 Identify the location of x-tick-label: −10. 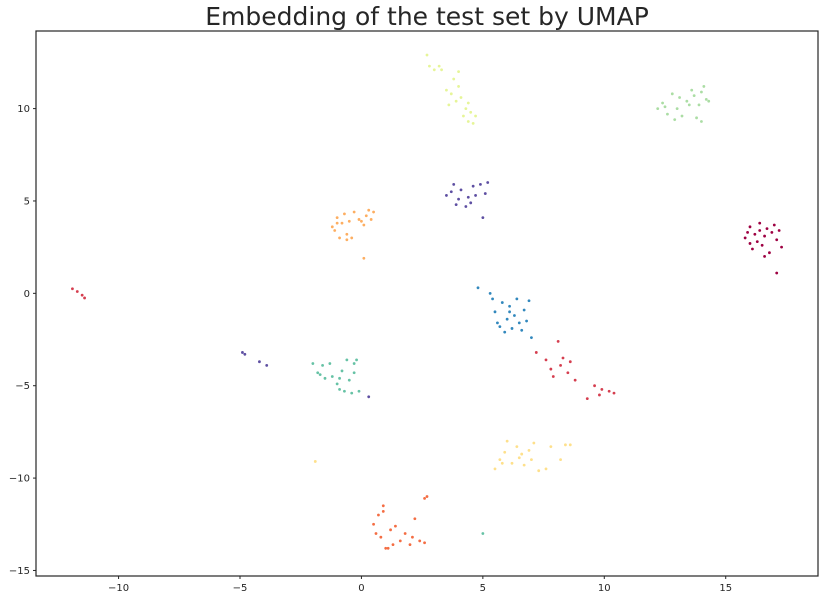
(118, 588).